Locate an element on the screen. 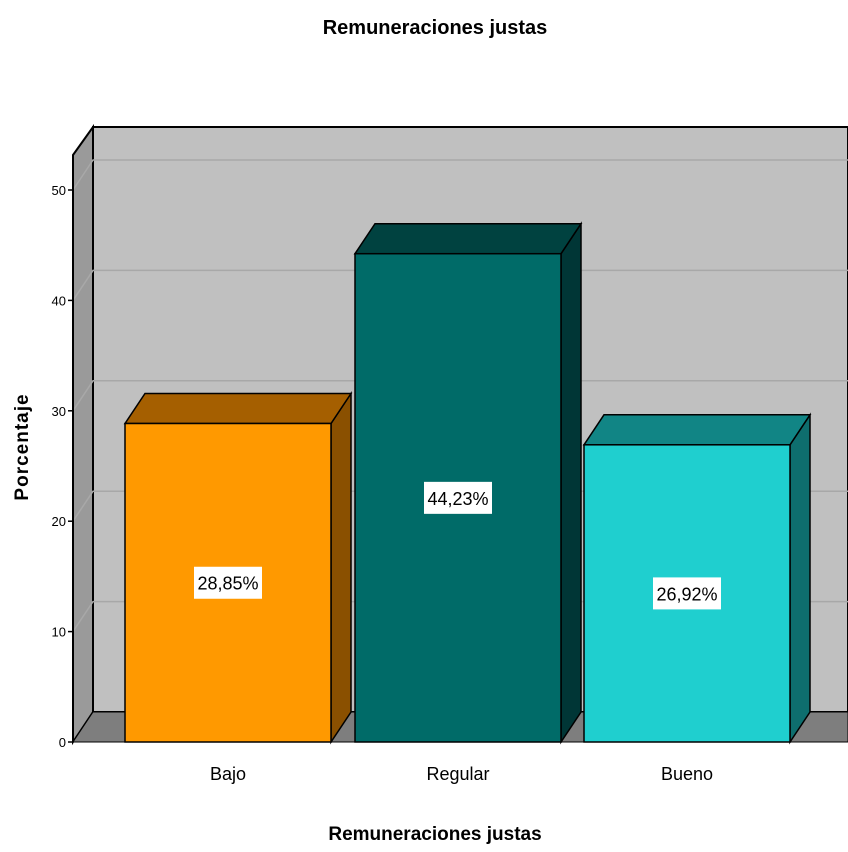 This screenshot has width=848, height=852. data-label: 44,23% is located at coordinates (458, 497).